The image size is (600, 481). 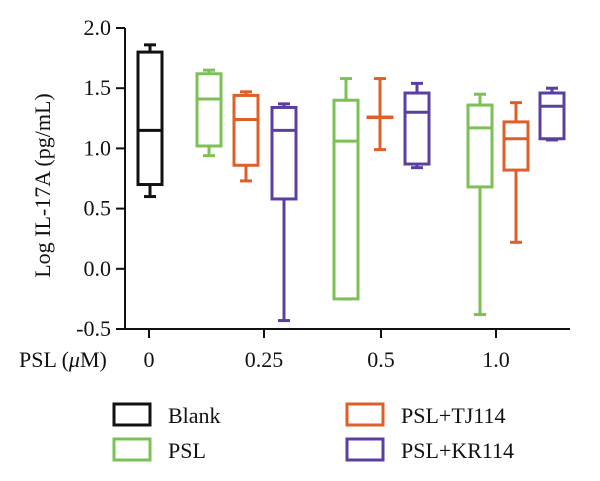 What do you see at coordinates (98, 208) in the screenshot?
I see `y-tick-label: 0.5` at bounding box center [98, 208].